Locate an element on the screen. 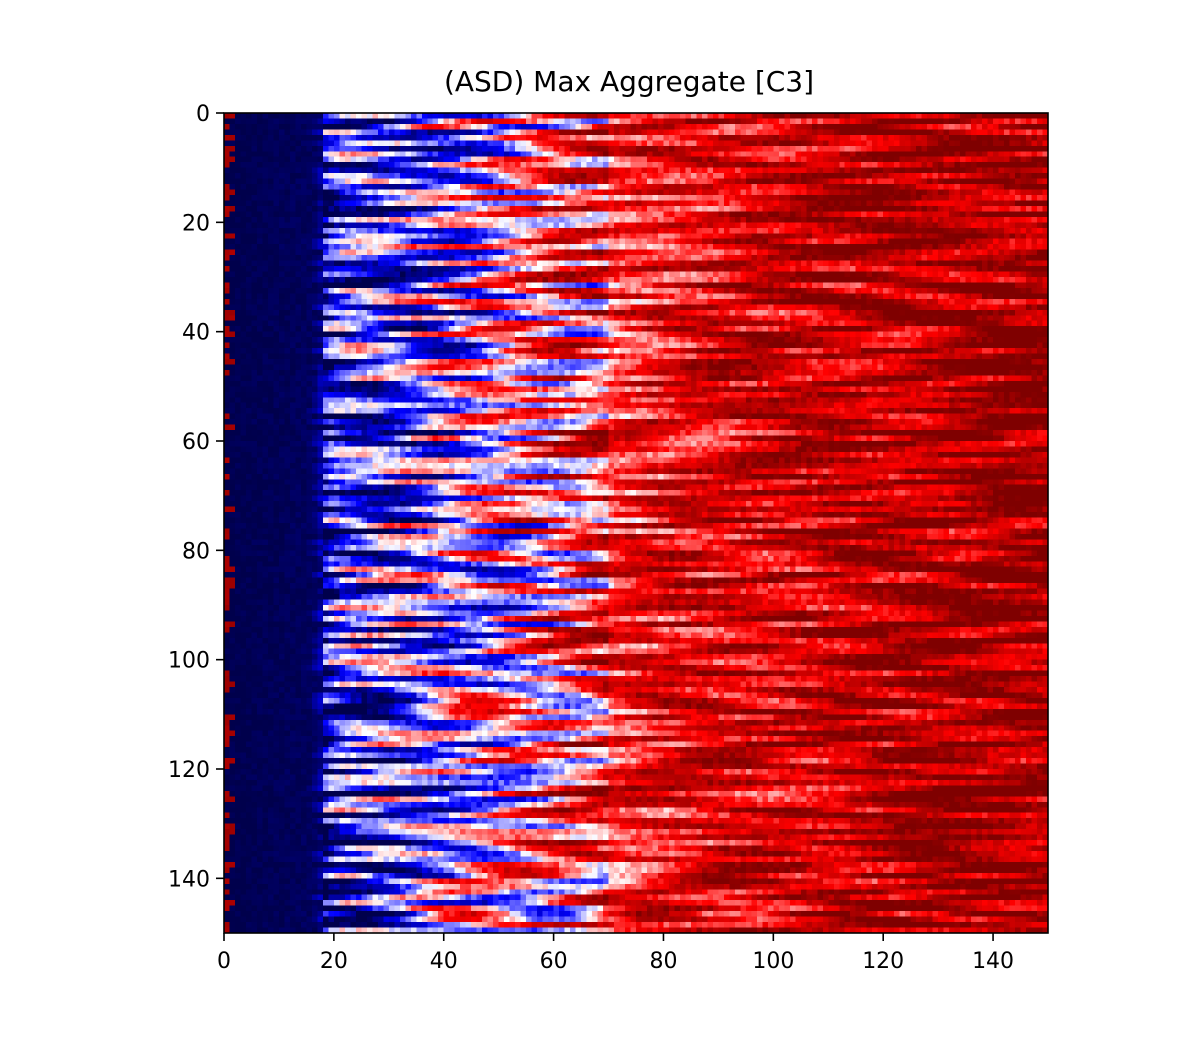 The image size is (1196, 1051). chart-title: (ASD) Max Aggregate [C3] is located at coordinates (629, 81).